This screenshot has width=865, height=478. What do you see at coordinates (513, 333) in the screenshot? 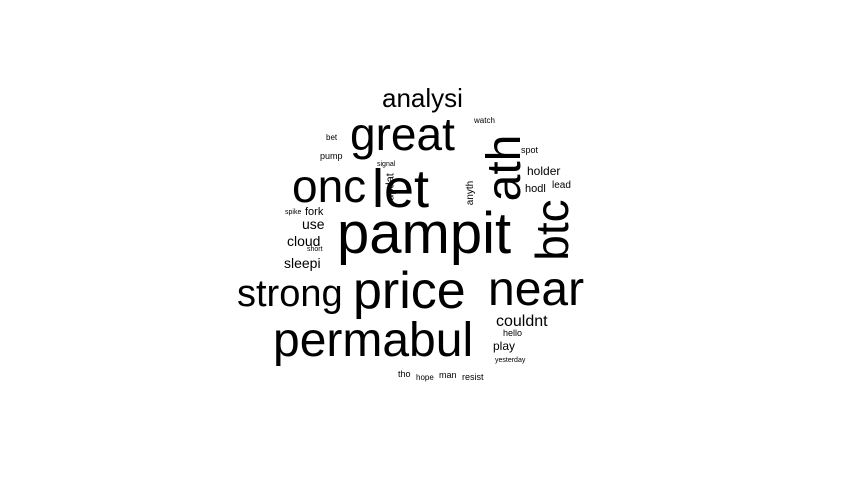
I see `word-hello: hello` at bounding box center [513, 333].